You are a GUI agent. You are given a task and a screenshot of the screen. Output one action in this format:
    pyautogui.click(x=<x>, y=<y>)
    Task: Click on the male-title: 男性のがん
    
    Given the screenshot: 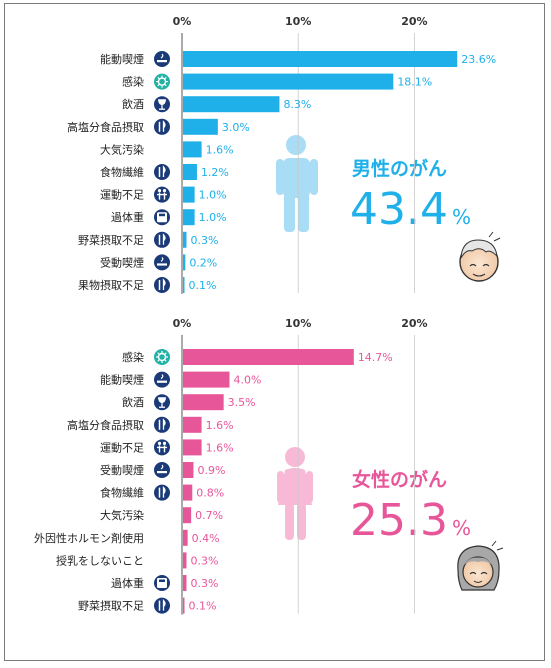 What is the action you would take?
    pyautogui.click(x=399, y=168)
    